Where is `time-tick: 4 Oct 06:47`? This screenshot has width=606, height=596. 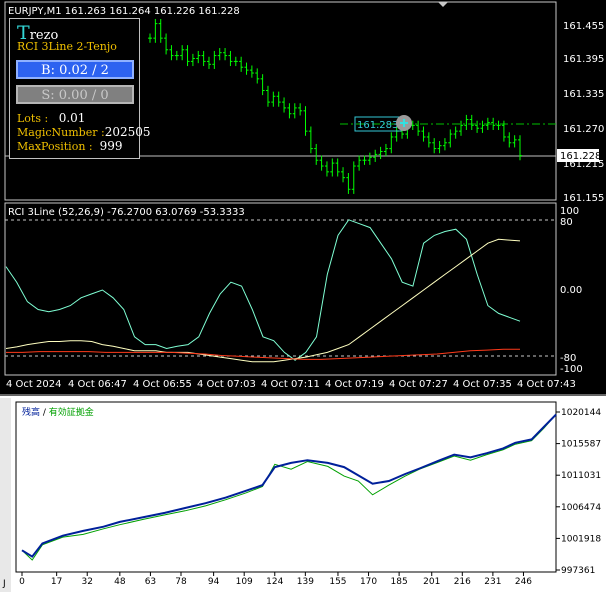
time-tick: 4 Oct 06:47 is located at coordinates (97, 384).